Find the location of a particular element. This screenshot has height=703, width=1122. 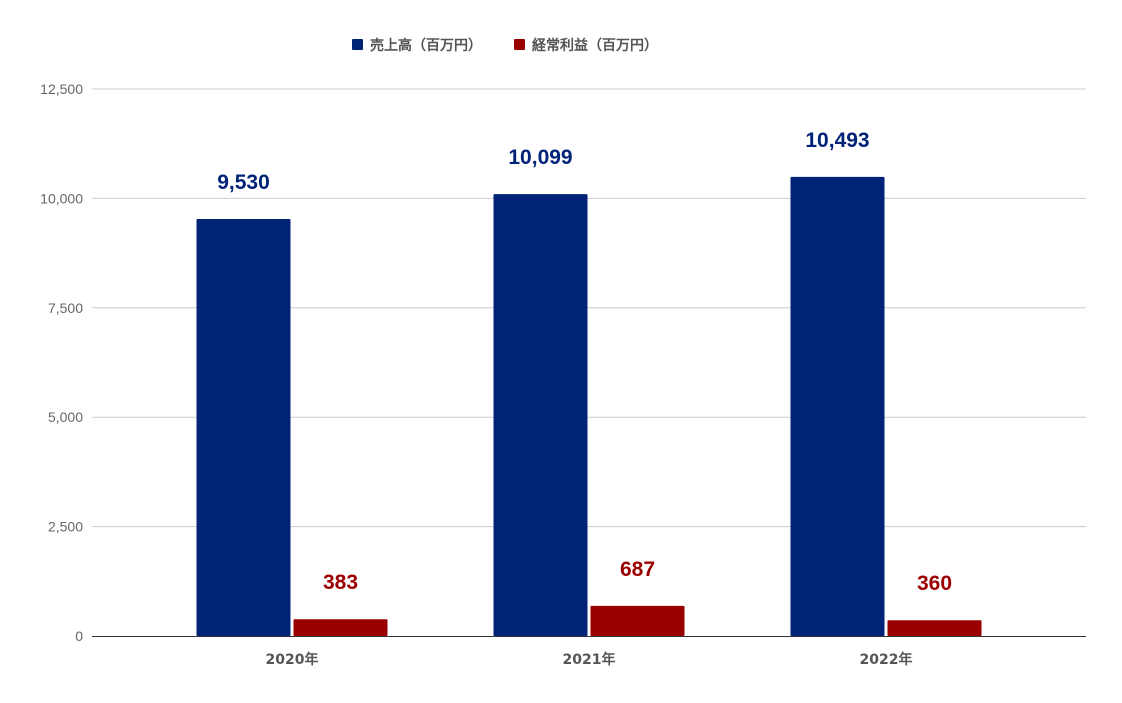

y-tick-label: 5,000 is located at coordinates (65, 417).